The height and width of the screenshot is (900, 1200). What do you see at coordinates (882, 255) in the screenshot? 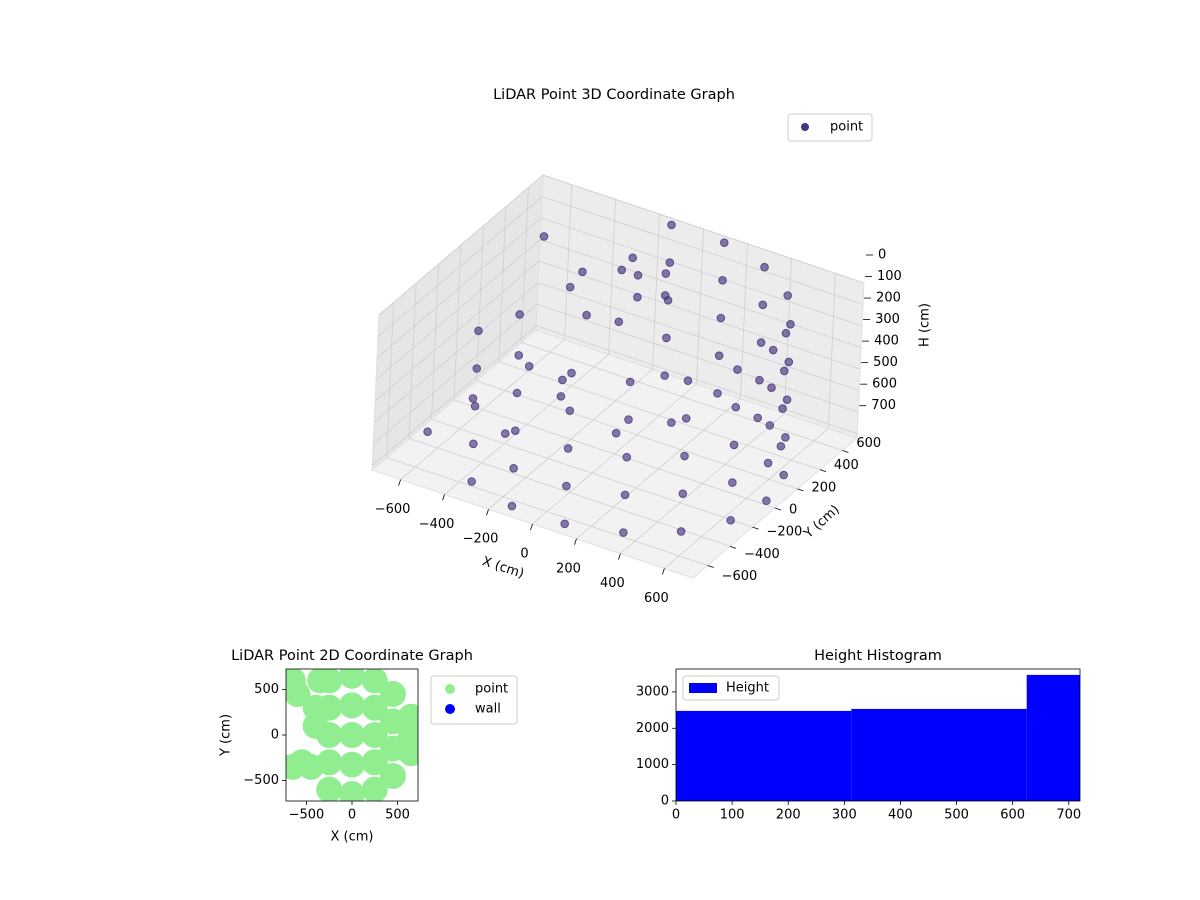
I see `z-tick-label: 0` at bounding box center [882, 255].